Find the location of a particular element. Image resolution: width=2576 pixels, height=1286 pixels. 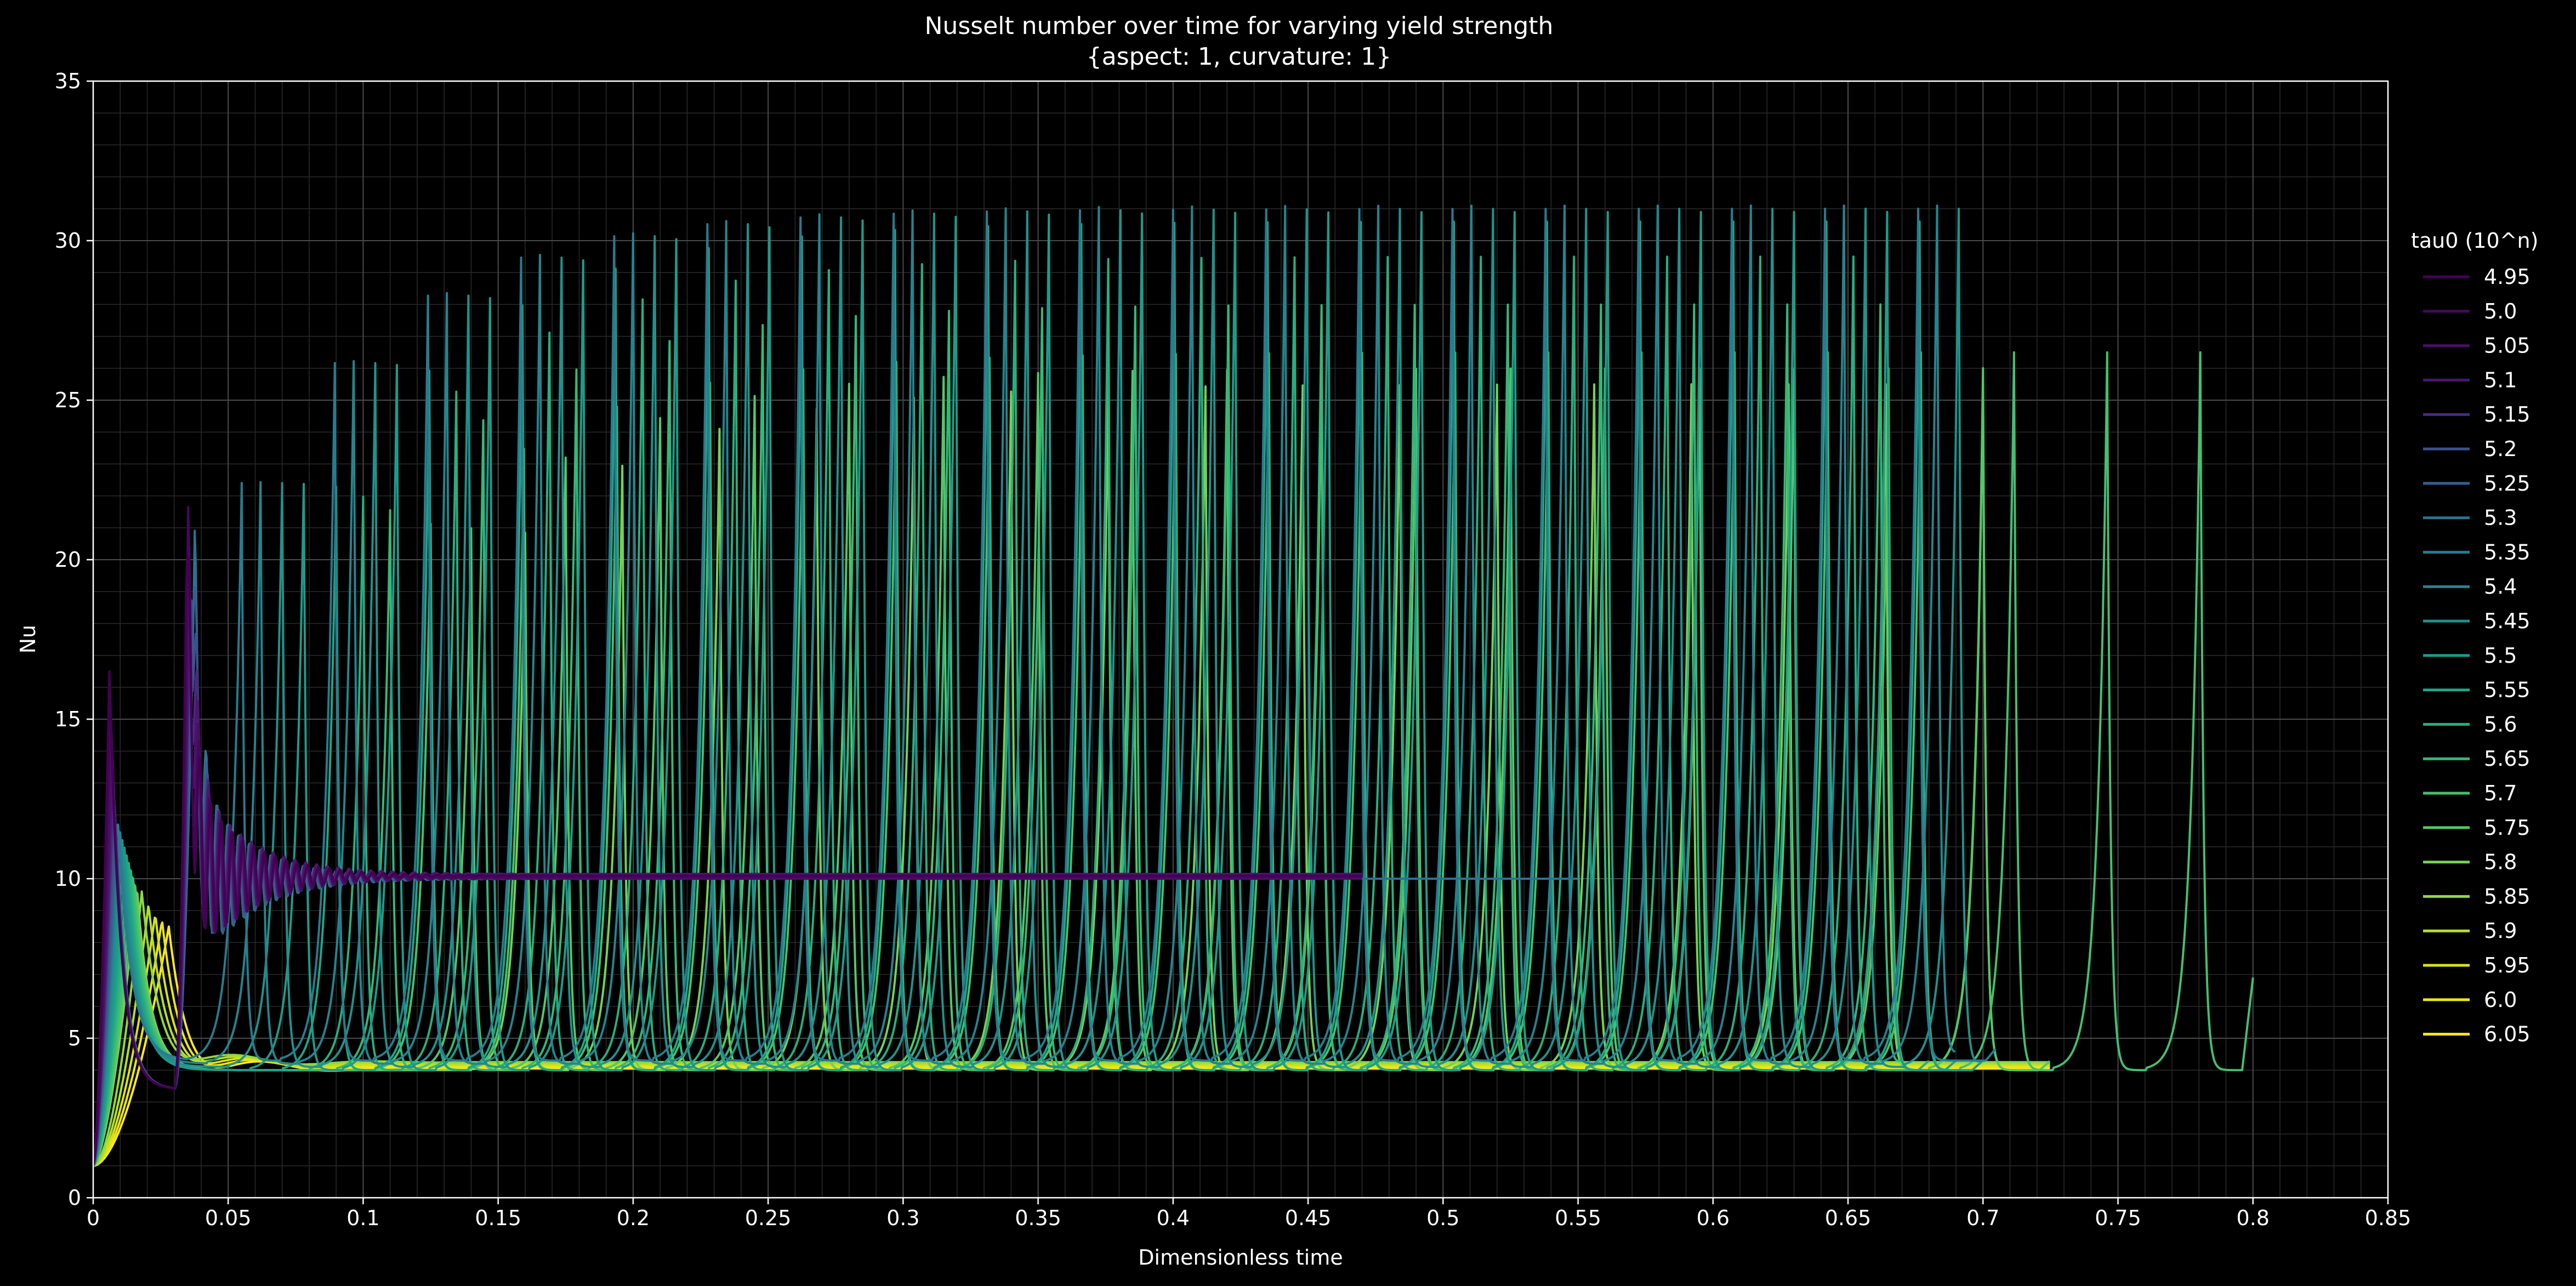

x-tick-label: 0.2 is located at coordinates (633, 1218).